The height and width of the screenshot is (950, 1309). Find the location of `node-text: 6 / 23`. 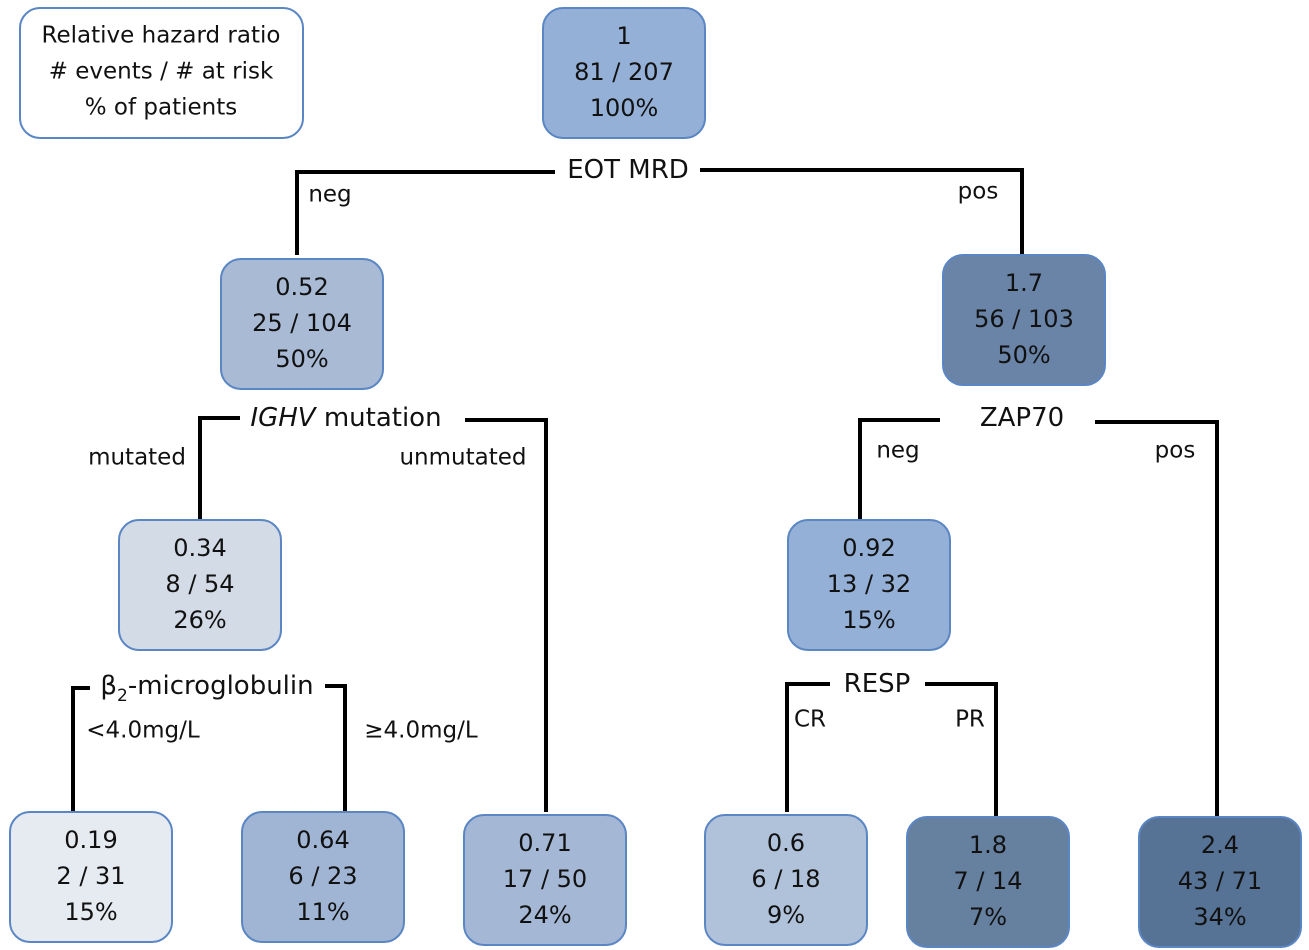

node-text: 6 / 23 is located at coordinates (322, 876).